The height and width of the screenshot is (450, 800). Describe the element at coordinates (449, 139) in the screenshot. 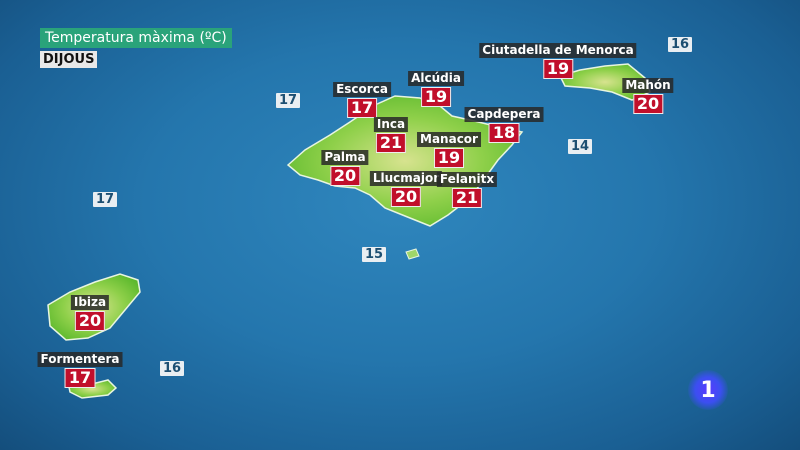

I see `city-name: Manacor` at that location.